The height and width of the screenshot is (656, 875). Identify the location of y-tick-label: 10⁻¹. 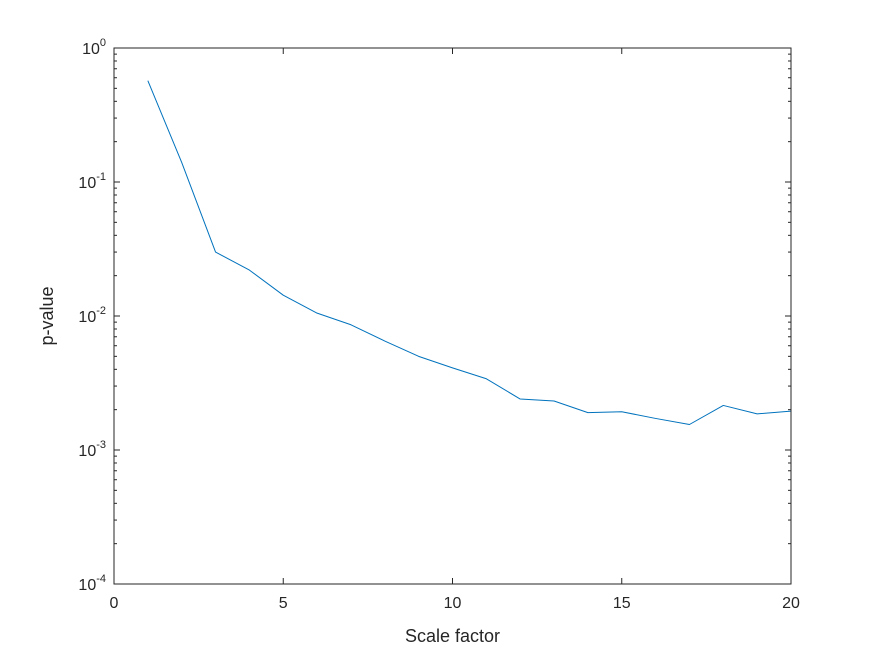
(92, 181).